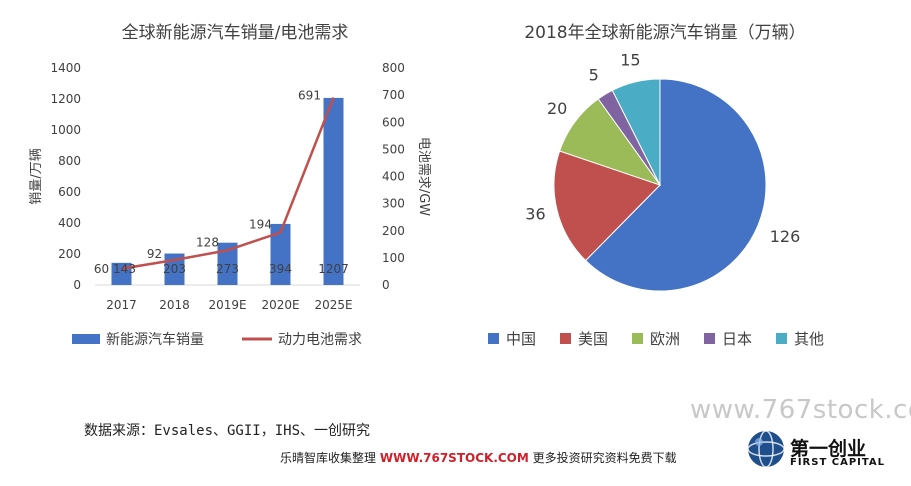  Describe the element at coordinates (393, 68) in the screenshot. I see `right-y-tick-label: 800` at that location.